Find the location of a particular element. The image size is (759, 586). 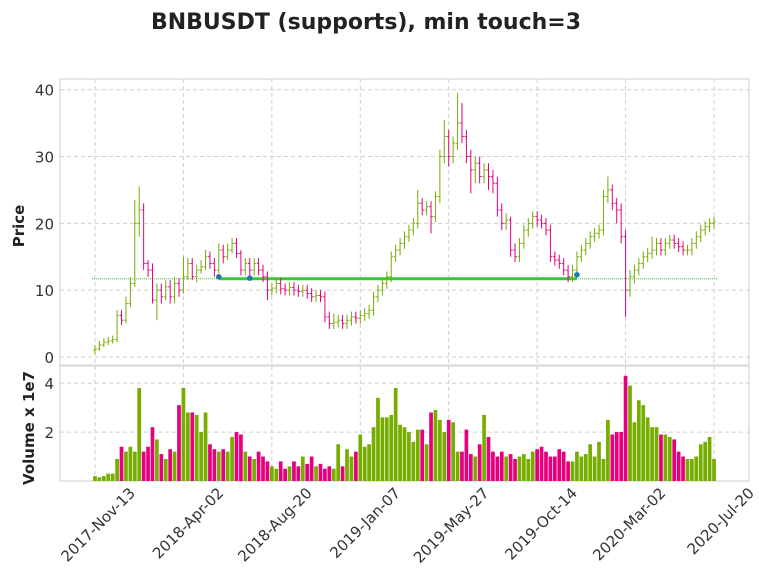

y-tick-label: 0 is located at coordinates (49, 358).